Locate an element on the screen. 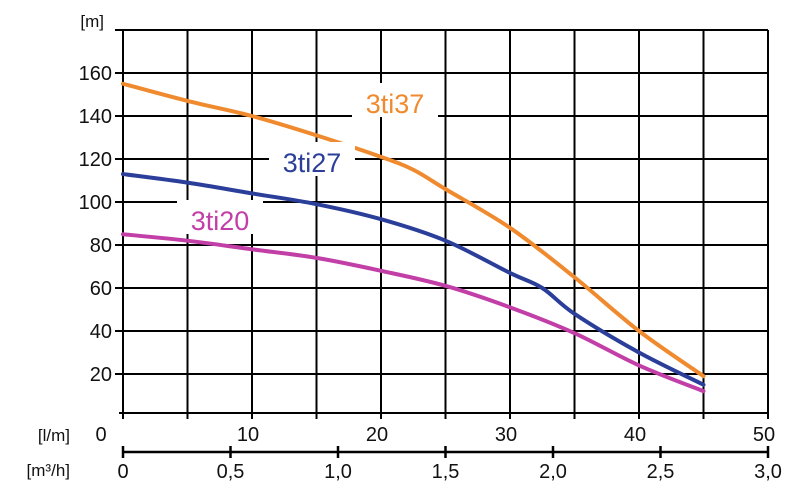 Image resolution: width=800 pixels, height=499 pixels. y-tick-label: 120 is located at coordinates (95, 160).